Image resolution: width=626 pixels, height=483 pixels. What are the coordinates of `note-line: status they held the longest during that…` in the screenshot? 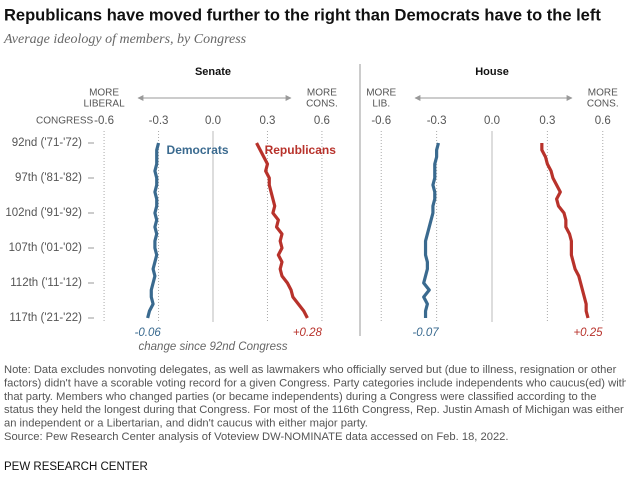 It's located at (314, 410).